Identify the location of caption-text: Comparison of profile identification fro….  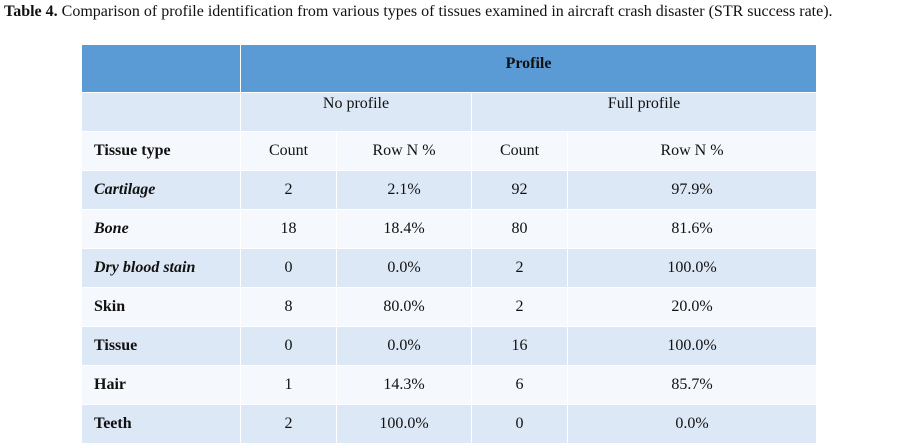
(445, 11).